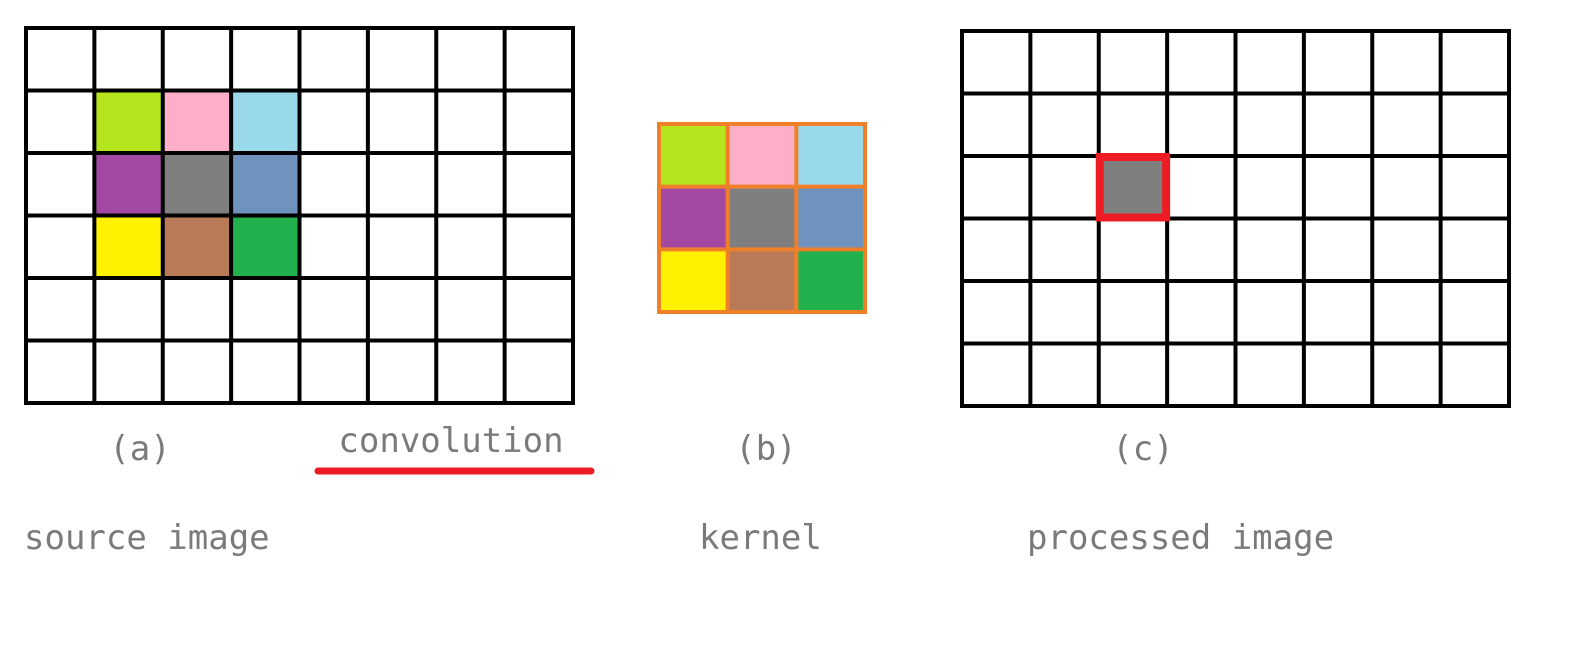 The image size is (1582, 660). Describe the element at coordinates (1142, 449) in the screenshot. I see `processed-tag: (c)` at that location.